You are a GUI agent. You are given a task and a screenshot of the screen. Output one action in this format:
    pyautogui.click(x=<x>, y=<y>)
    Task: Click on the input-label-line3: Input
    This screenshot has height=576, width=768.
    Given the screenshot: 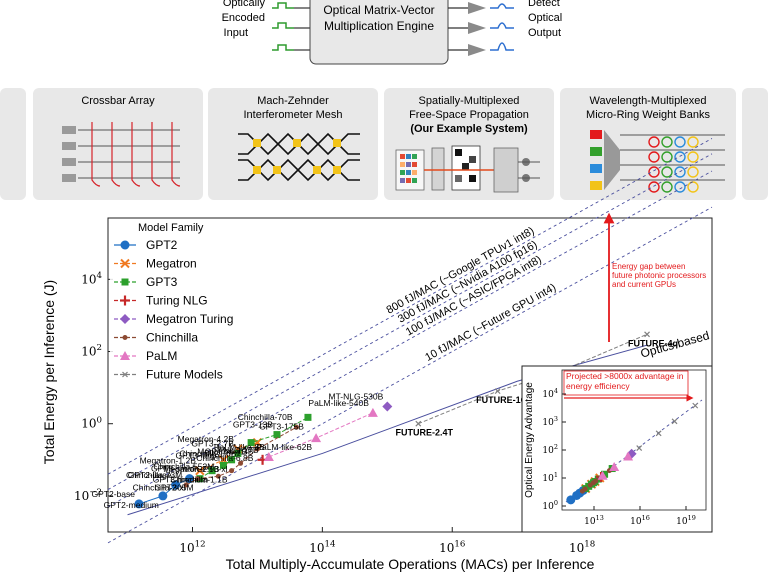 What is the action you would take?
    pyautogui.click(x=236, y=33)
    